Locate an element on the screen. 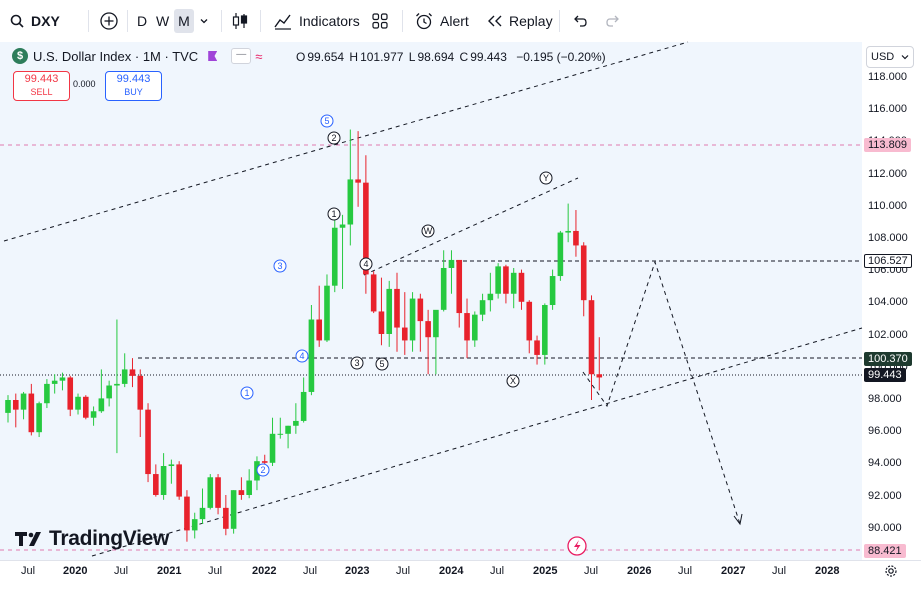  time-label: 2020 is located at coordinates (75, 571).